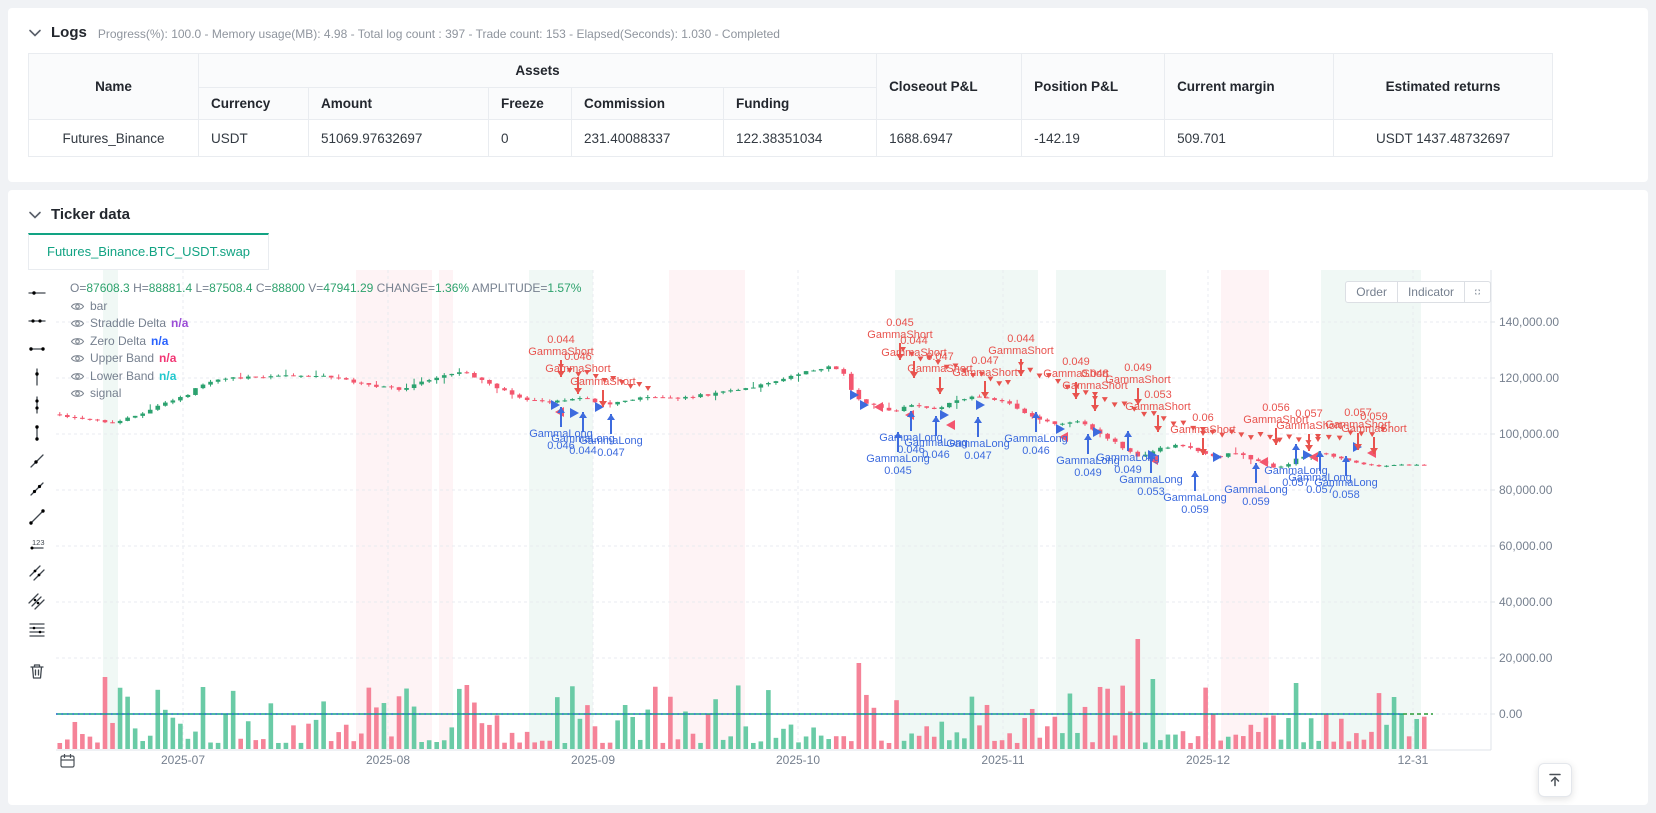 Image resolution: width=1656 pixels, height=813 pixels. What do you see at coordinates (37, 517) in the screenshot?
I see `trend-segment-icon` at bounding box center [37, 517].